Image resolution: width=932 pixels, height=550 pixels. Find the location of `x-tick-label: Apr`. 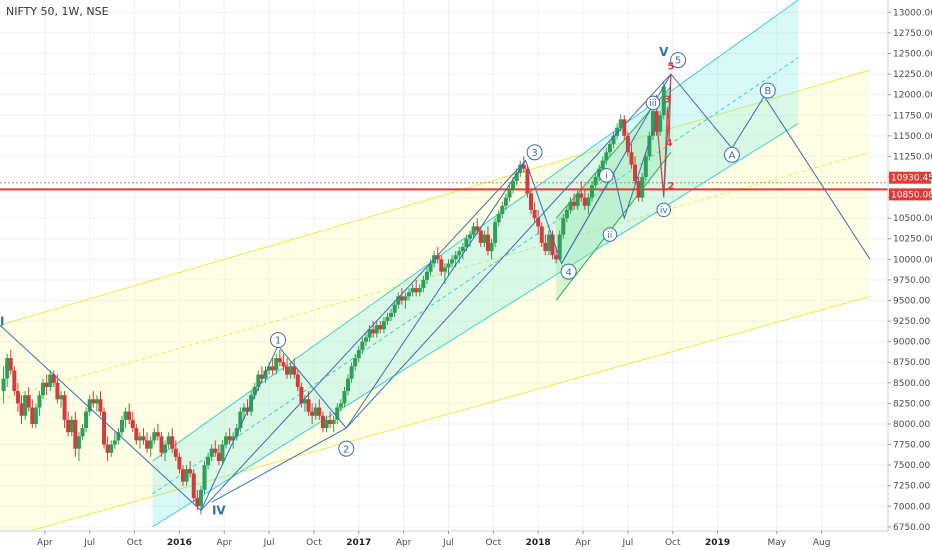

x-tick-label: Apr is located at coordinates (224, 543).